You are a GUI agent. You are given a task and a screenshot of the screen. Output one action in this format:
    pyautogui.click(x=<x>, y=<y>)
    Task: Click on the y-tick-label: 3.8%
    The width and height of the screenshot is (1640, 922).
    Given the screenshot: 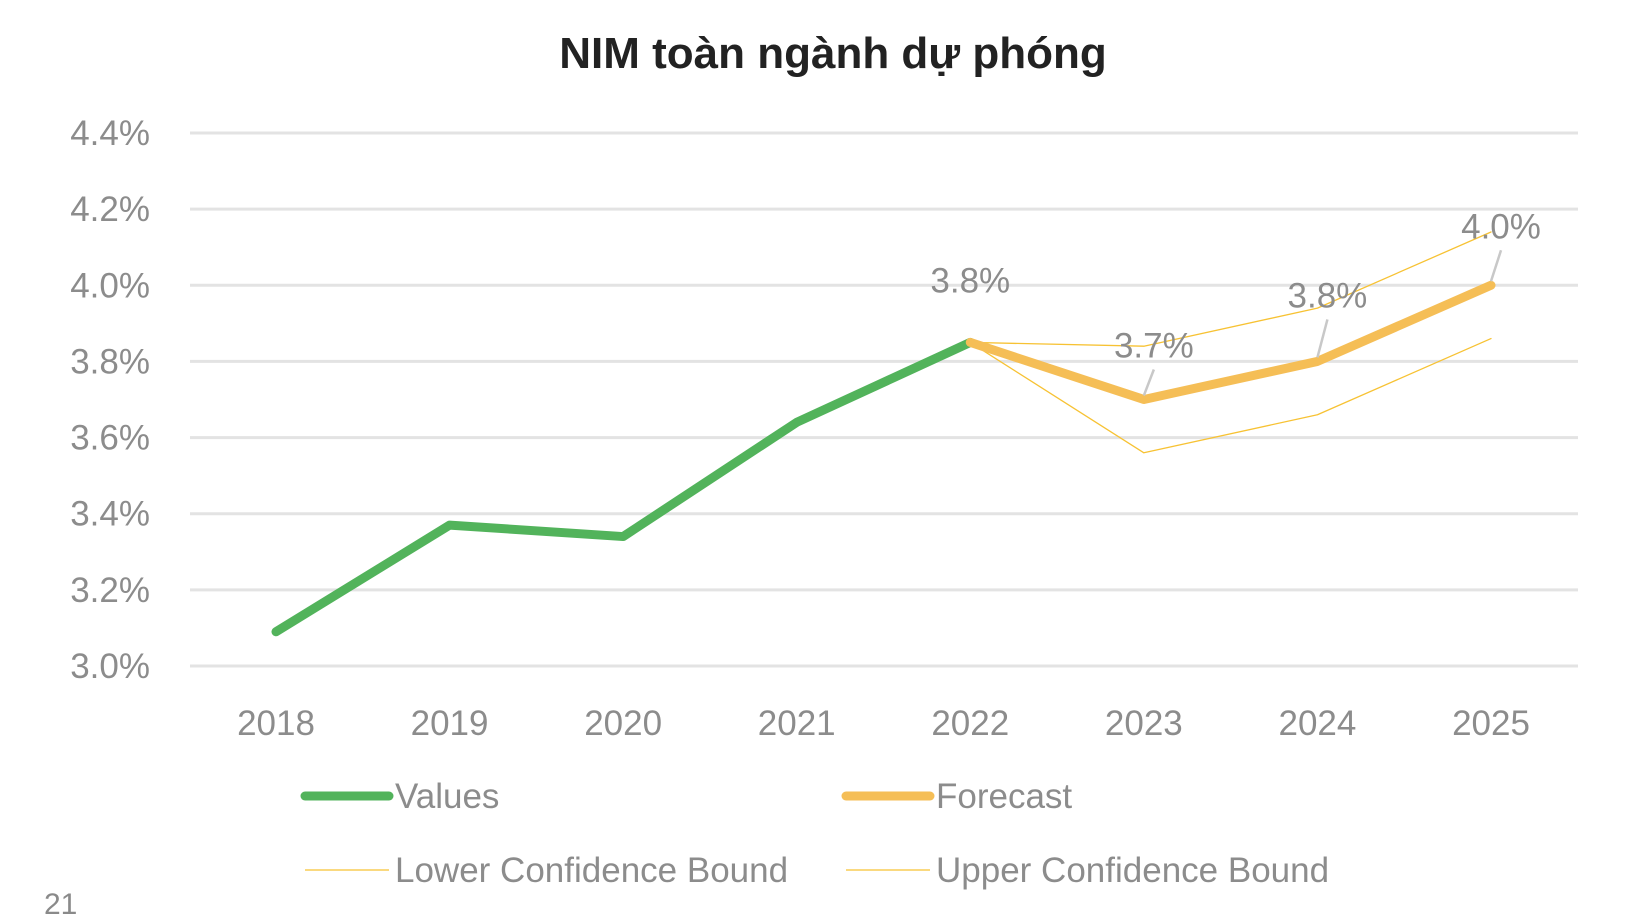 What is the action you would take?
    pyautogui.click(x=110, y=361)
    